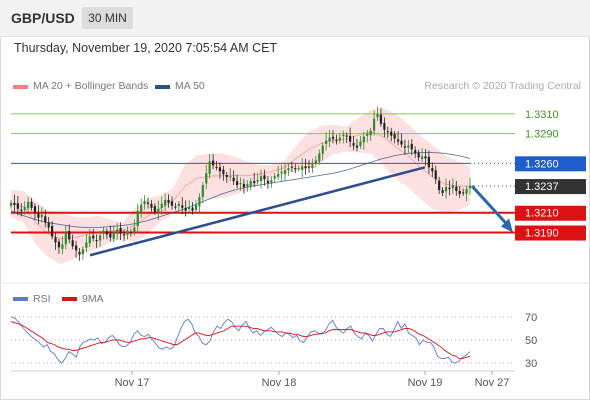 Image resolution: width=590 pixels, height=400 pixels. Describe the element at coordinates (550, 213) in the screenshot. I see `support-price-box` at that location.